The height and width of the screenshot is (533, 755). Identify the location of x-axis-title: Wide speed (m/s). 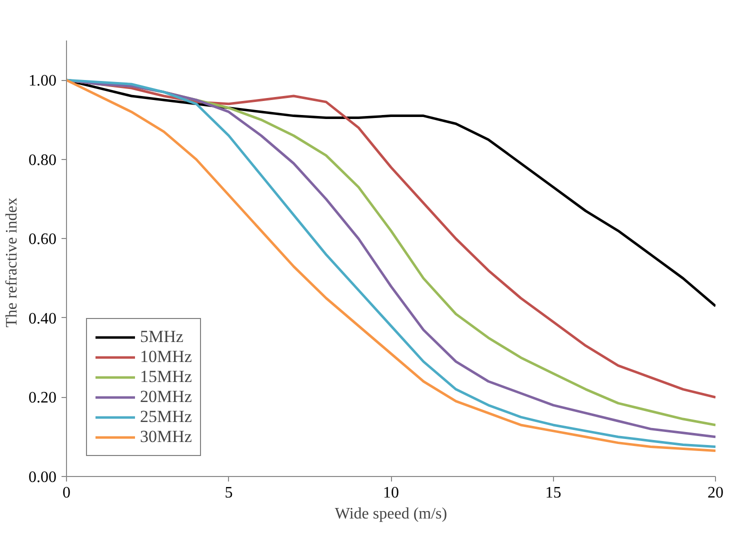
(391, 514).